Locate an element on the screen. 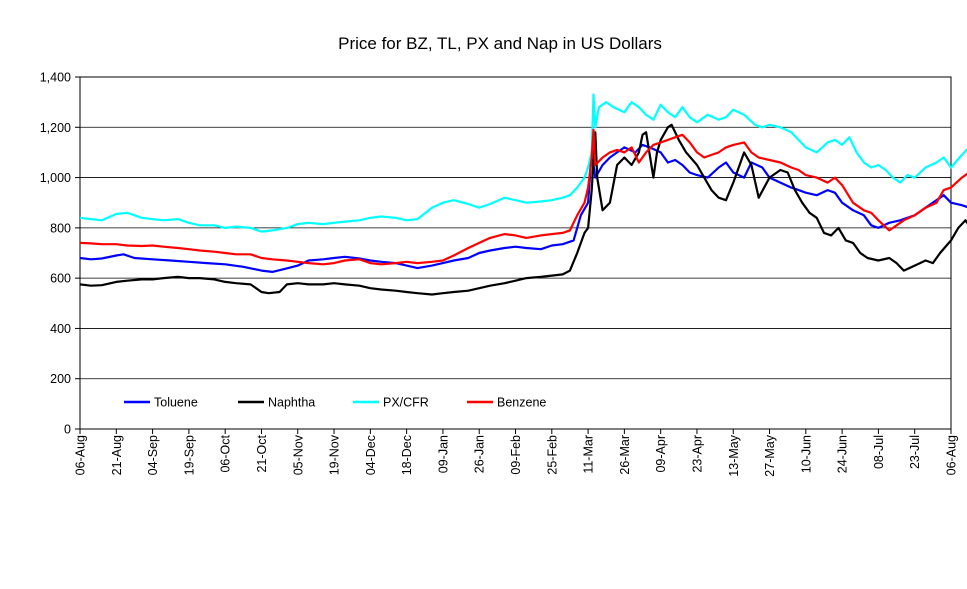 Image resolution: width=967 pixels, height=589 pixels. x-tick-label: 26-Jan is located at coordinates (480, 454).